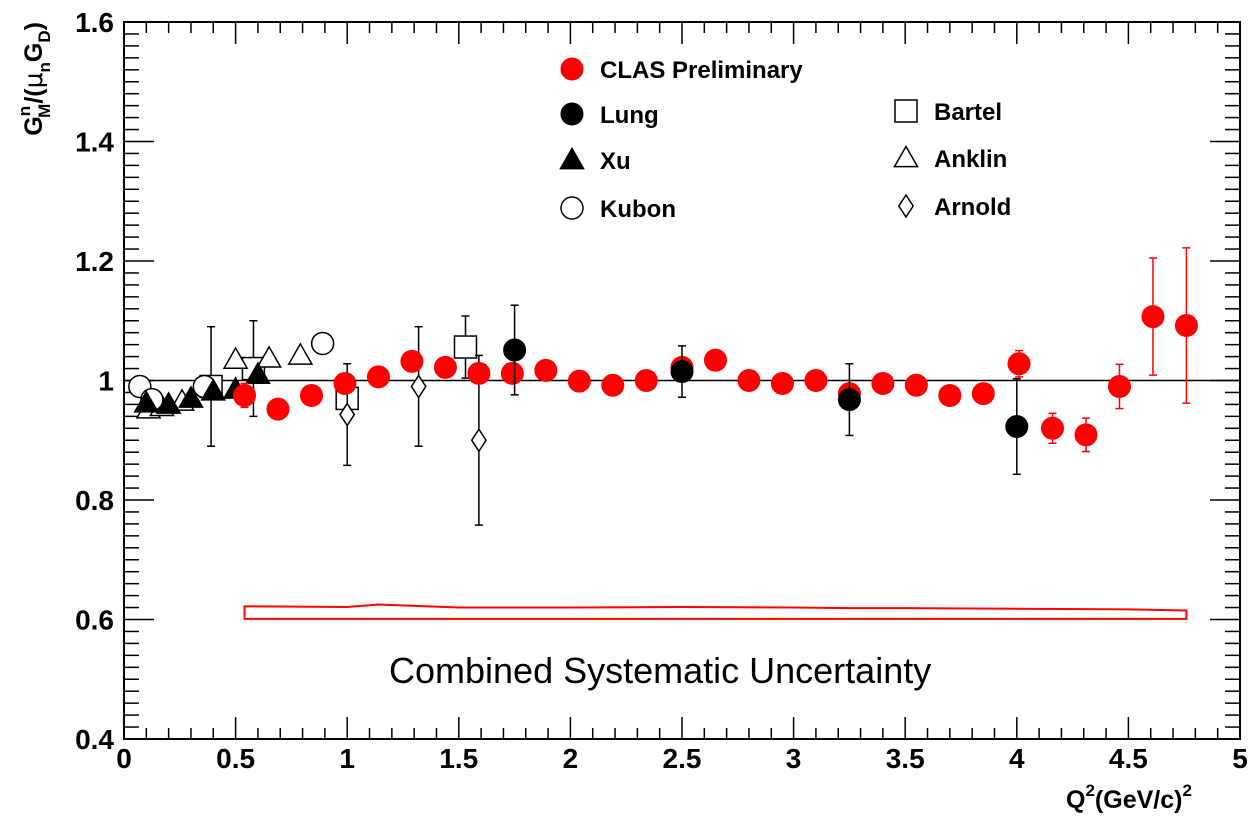 This screenshot has height=819, width=1249. I want to click on legend-label-bartel: Bartel, so click(968, 112).